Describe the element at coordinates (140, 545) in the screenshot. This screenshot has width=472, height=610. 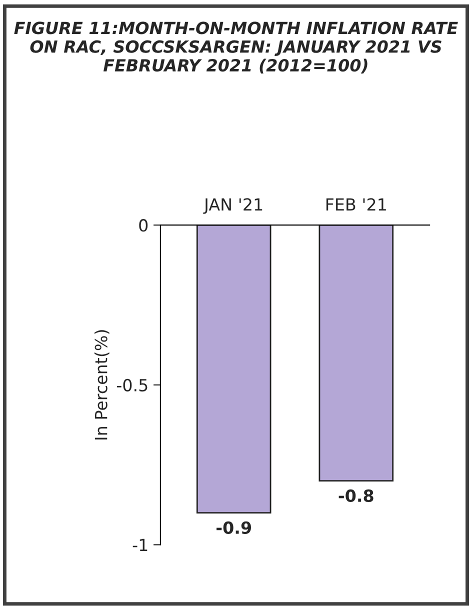
I see `y-tick-label: -1` at that location.